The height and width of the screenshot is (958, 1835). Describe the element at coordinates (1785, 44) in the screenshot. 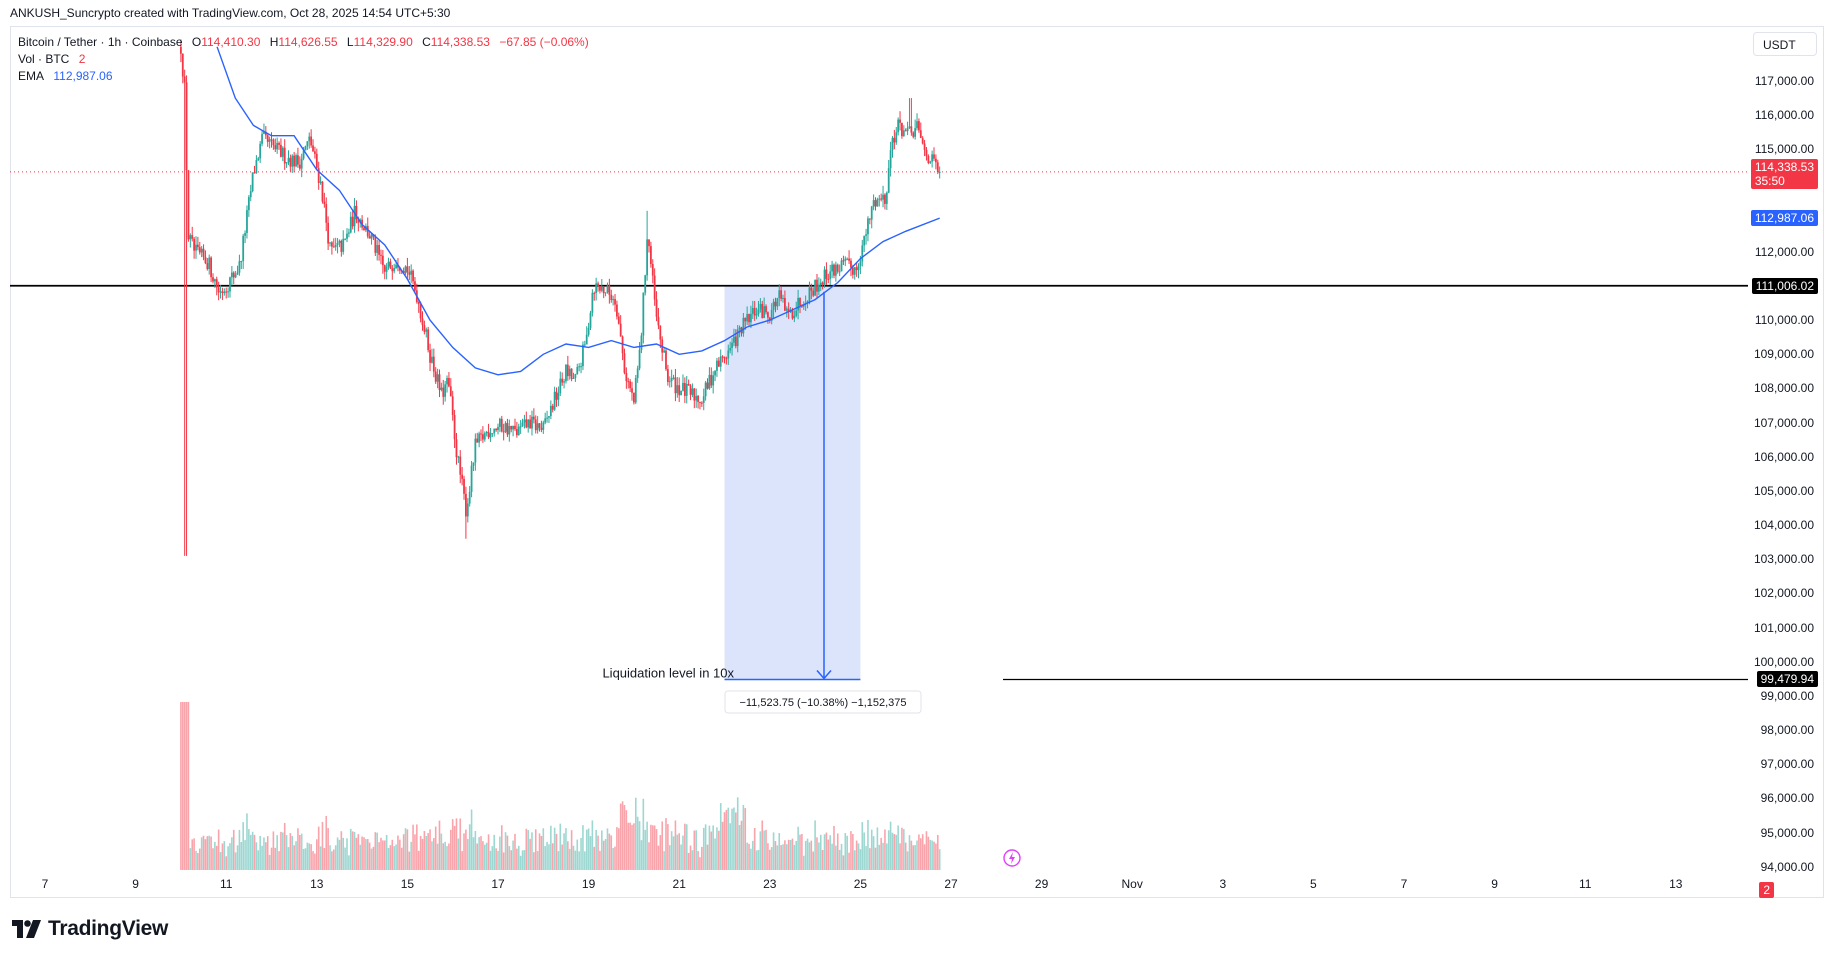

I see `currency-button: USDT` at that location.